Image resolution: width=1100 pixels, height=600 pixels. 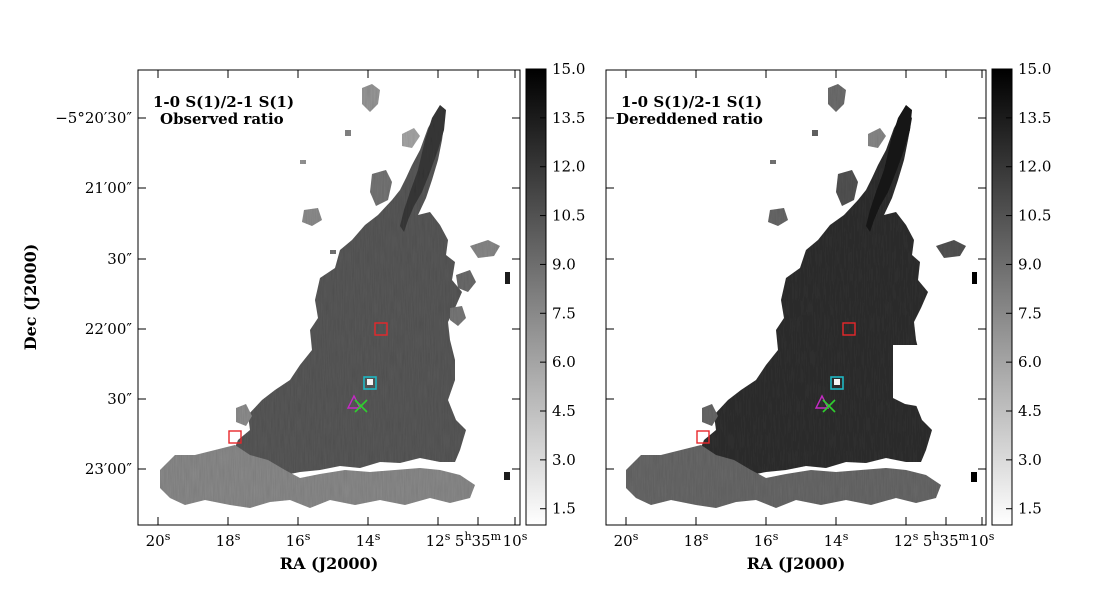 I want to click on left-pixel-b, so click(x=348, y=133).